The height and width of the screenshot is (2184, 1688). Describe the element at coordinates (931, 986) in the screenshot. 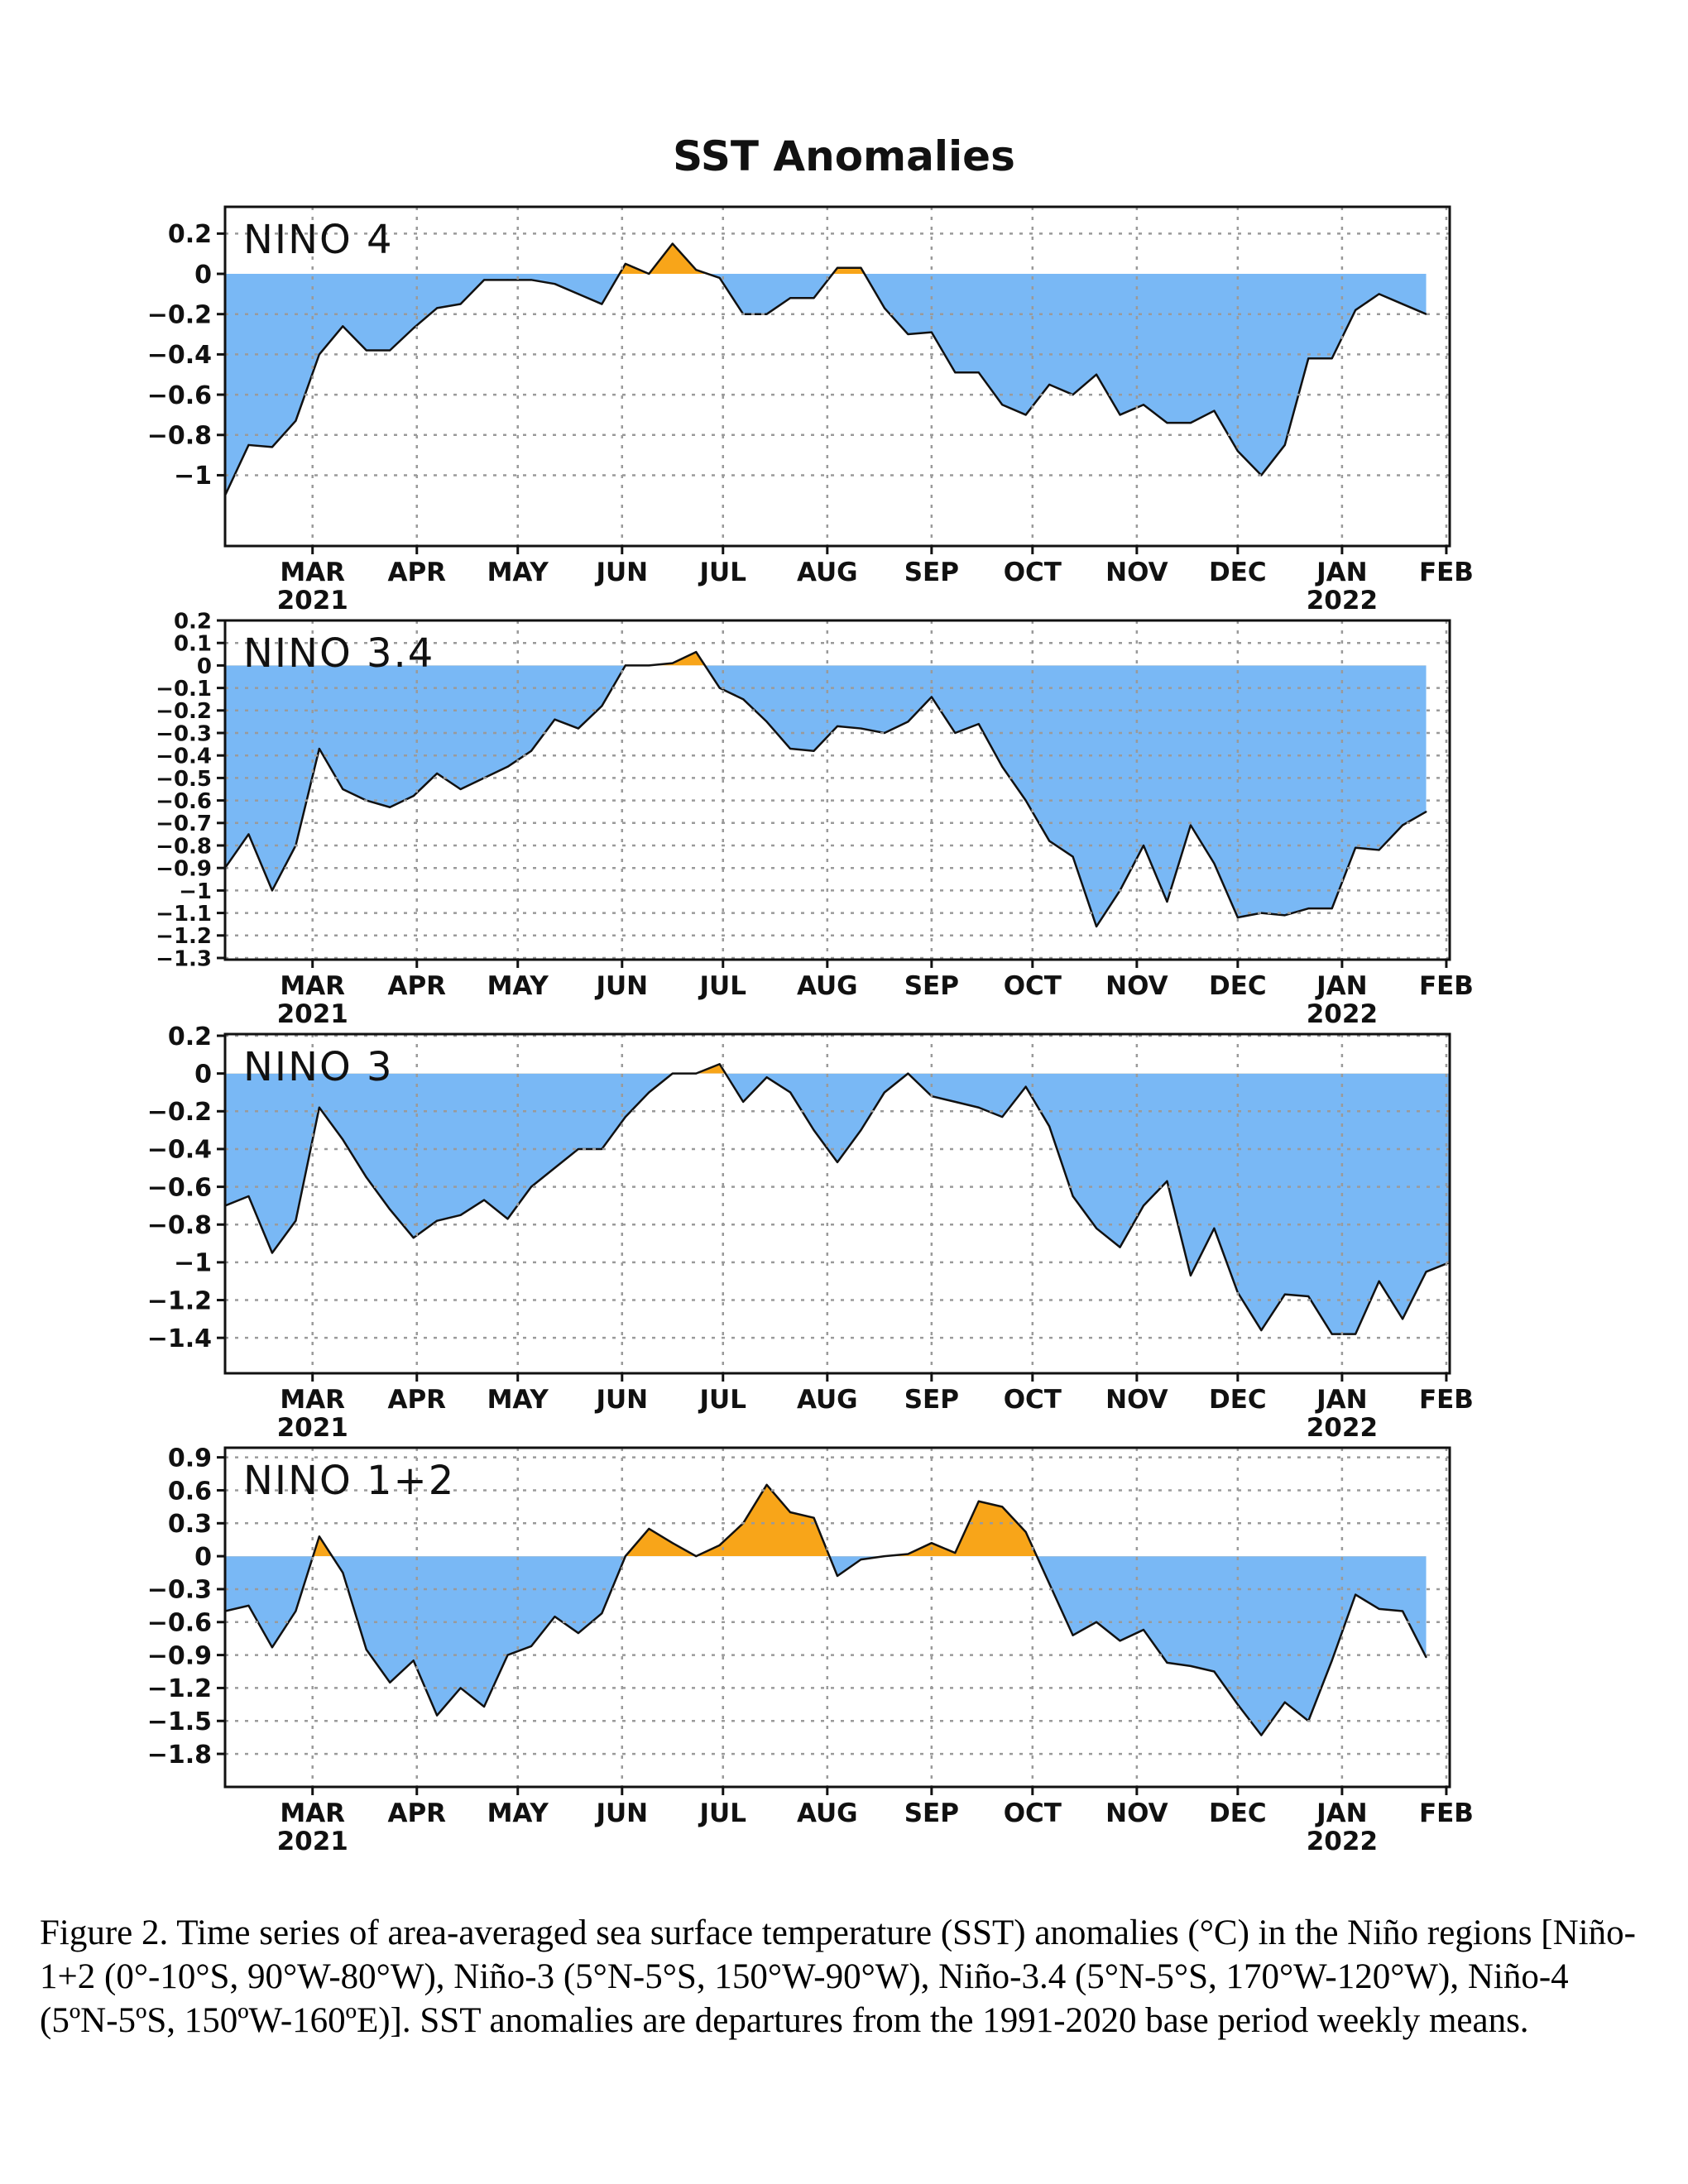

I see `x-tick-label: SEP` at that location.